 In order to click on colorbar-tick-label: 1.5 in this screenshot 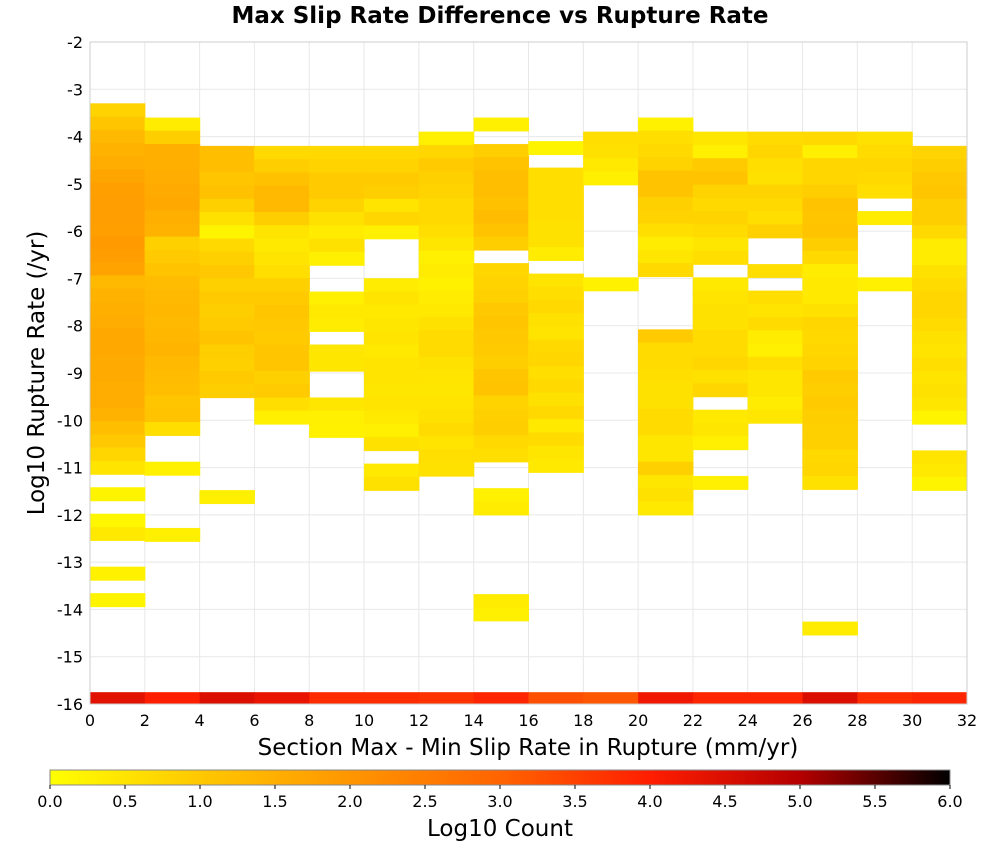, I will do `click(274, 801)`.